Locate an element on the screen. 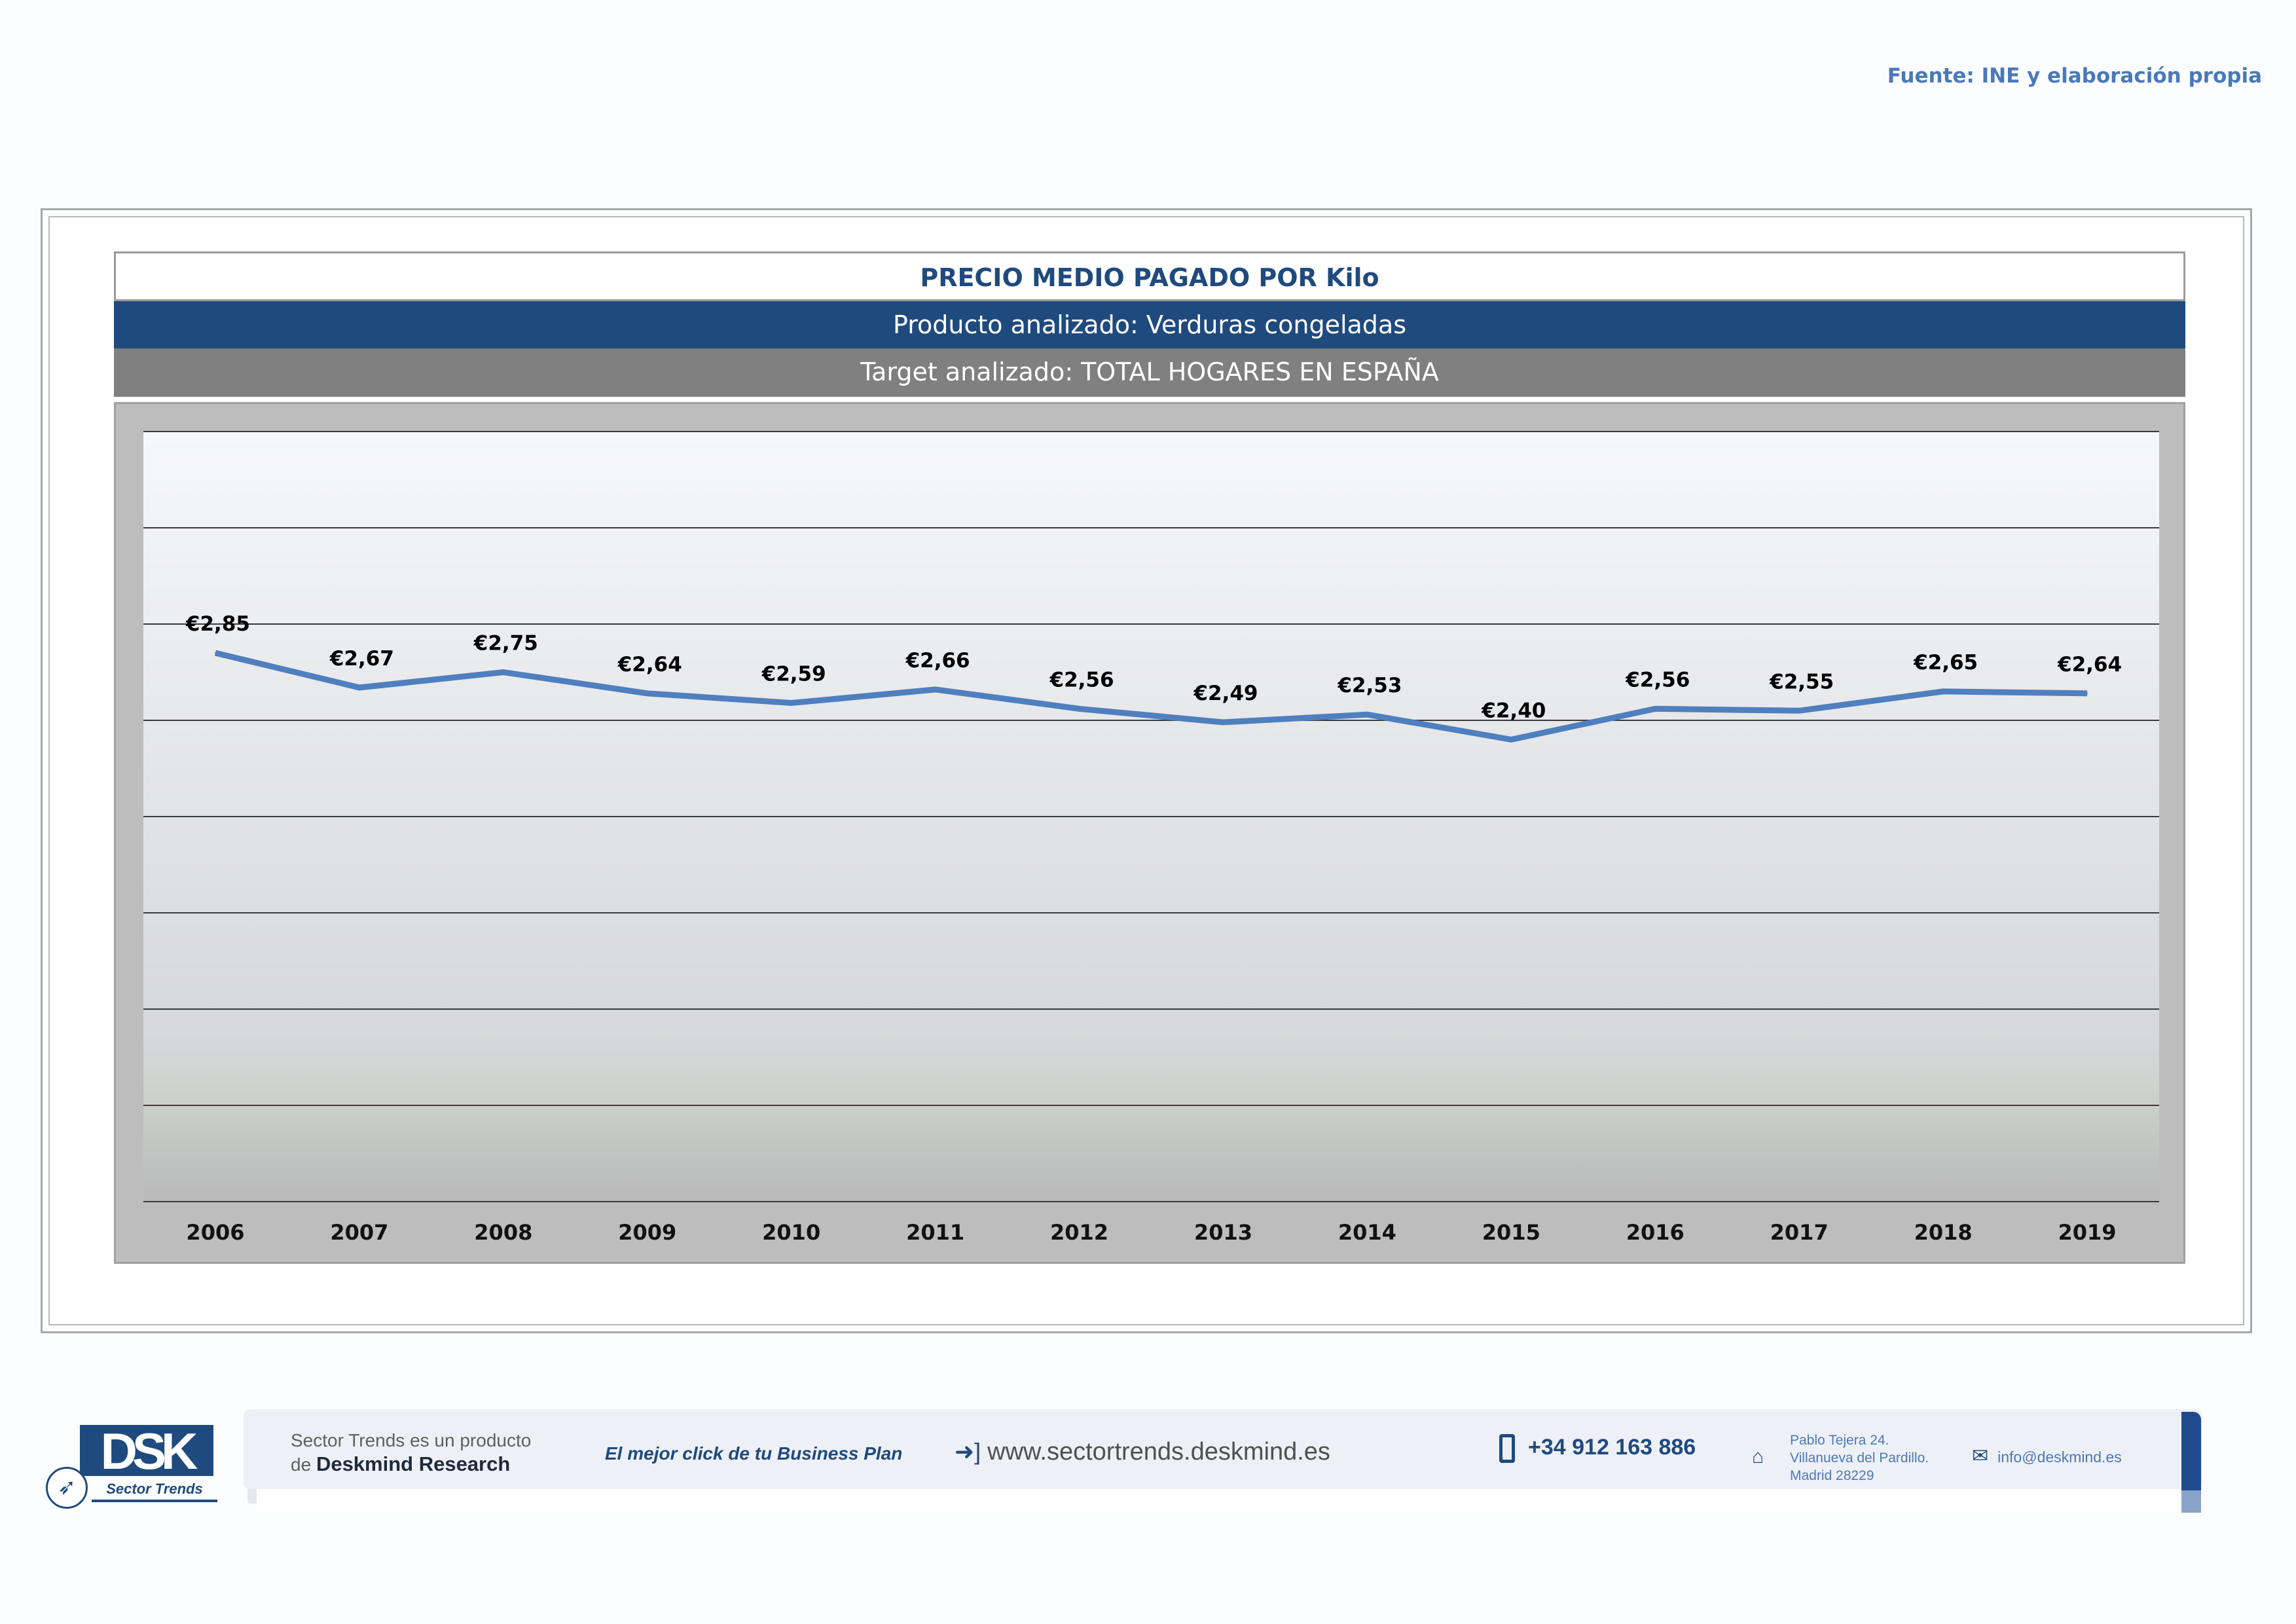  phone-link: +34 912 163 886 is located at coordinates (1597, 1448).